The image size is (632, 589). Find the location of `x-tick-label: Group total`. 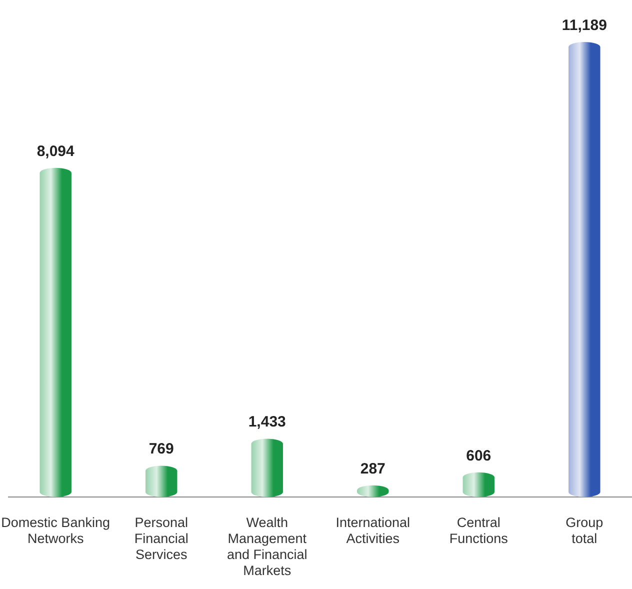

x-tick-label: Group total is located at coordinates (585, 530).